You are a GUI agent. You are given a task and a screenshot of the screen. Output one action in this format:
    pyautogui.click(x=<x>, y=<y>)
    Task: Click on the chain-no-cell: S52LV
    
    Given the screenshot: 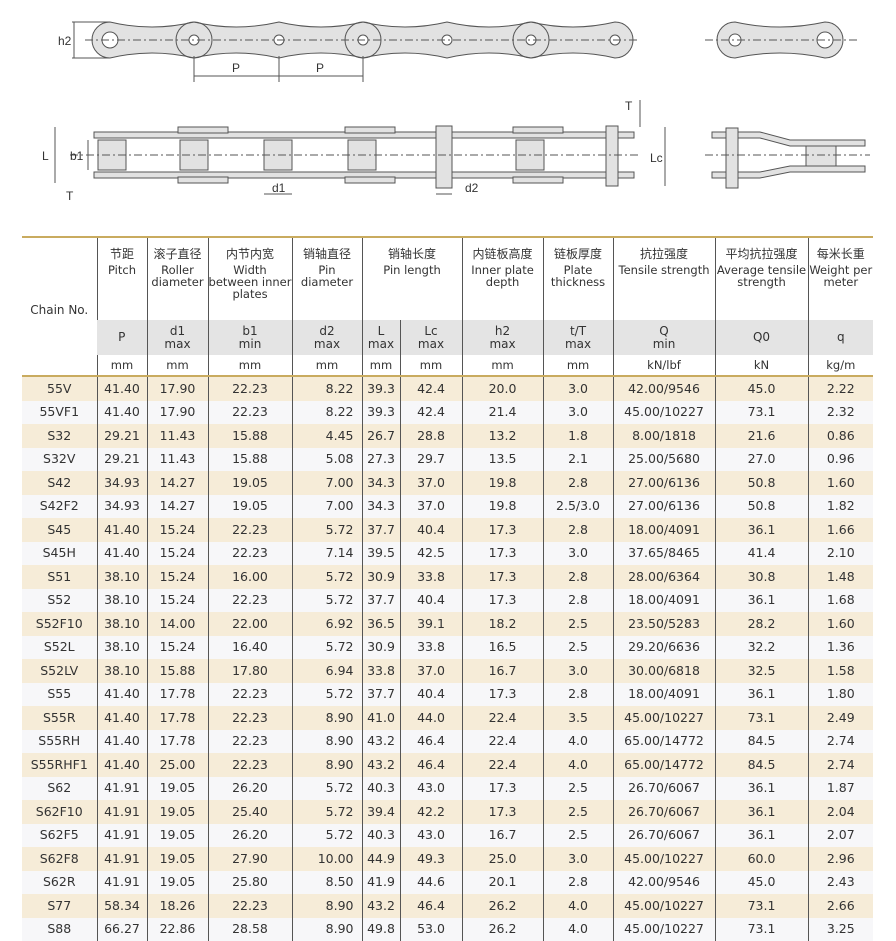 What is the action you would take?
    pyautogui.click(x=59, y=671)
    